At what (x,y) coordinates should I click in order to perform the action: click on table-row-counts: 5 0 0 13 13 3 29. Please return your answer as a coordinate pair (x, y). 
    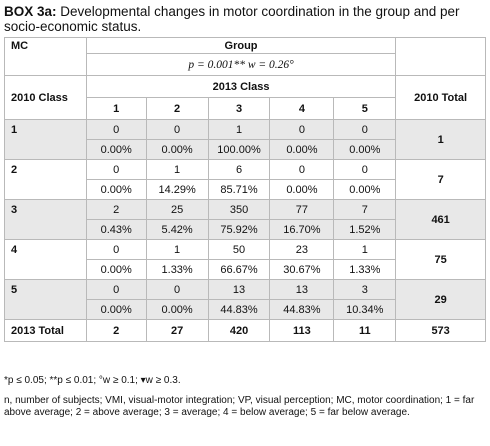
    Looking at the image, I should click on (245, 299).